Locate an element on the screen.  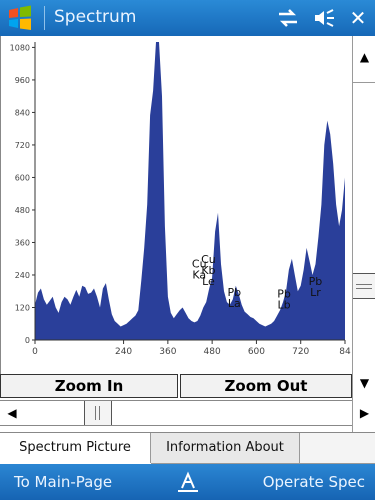
zoom-out-button: Zoom Out is located at coordinates (266, 386).